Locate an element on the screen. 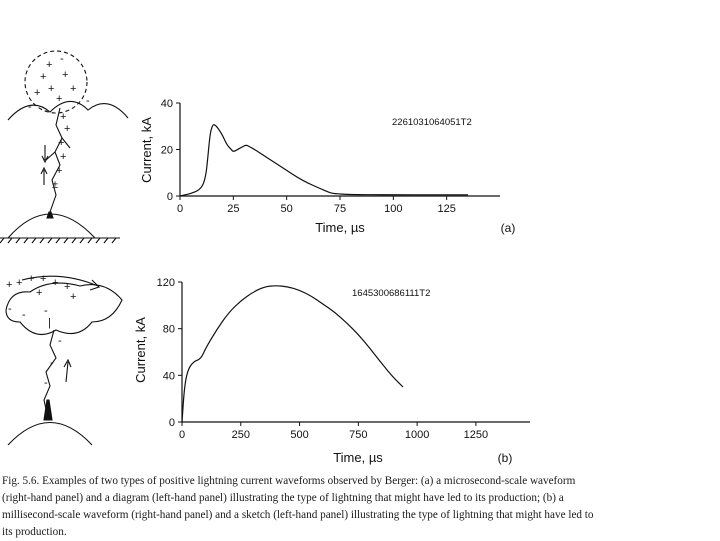 Image resolution: width=720 pixels, height=541 pixels. cloud-flow-arrow is located at coordinates (61, 283).